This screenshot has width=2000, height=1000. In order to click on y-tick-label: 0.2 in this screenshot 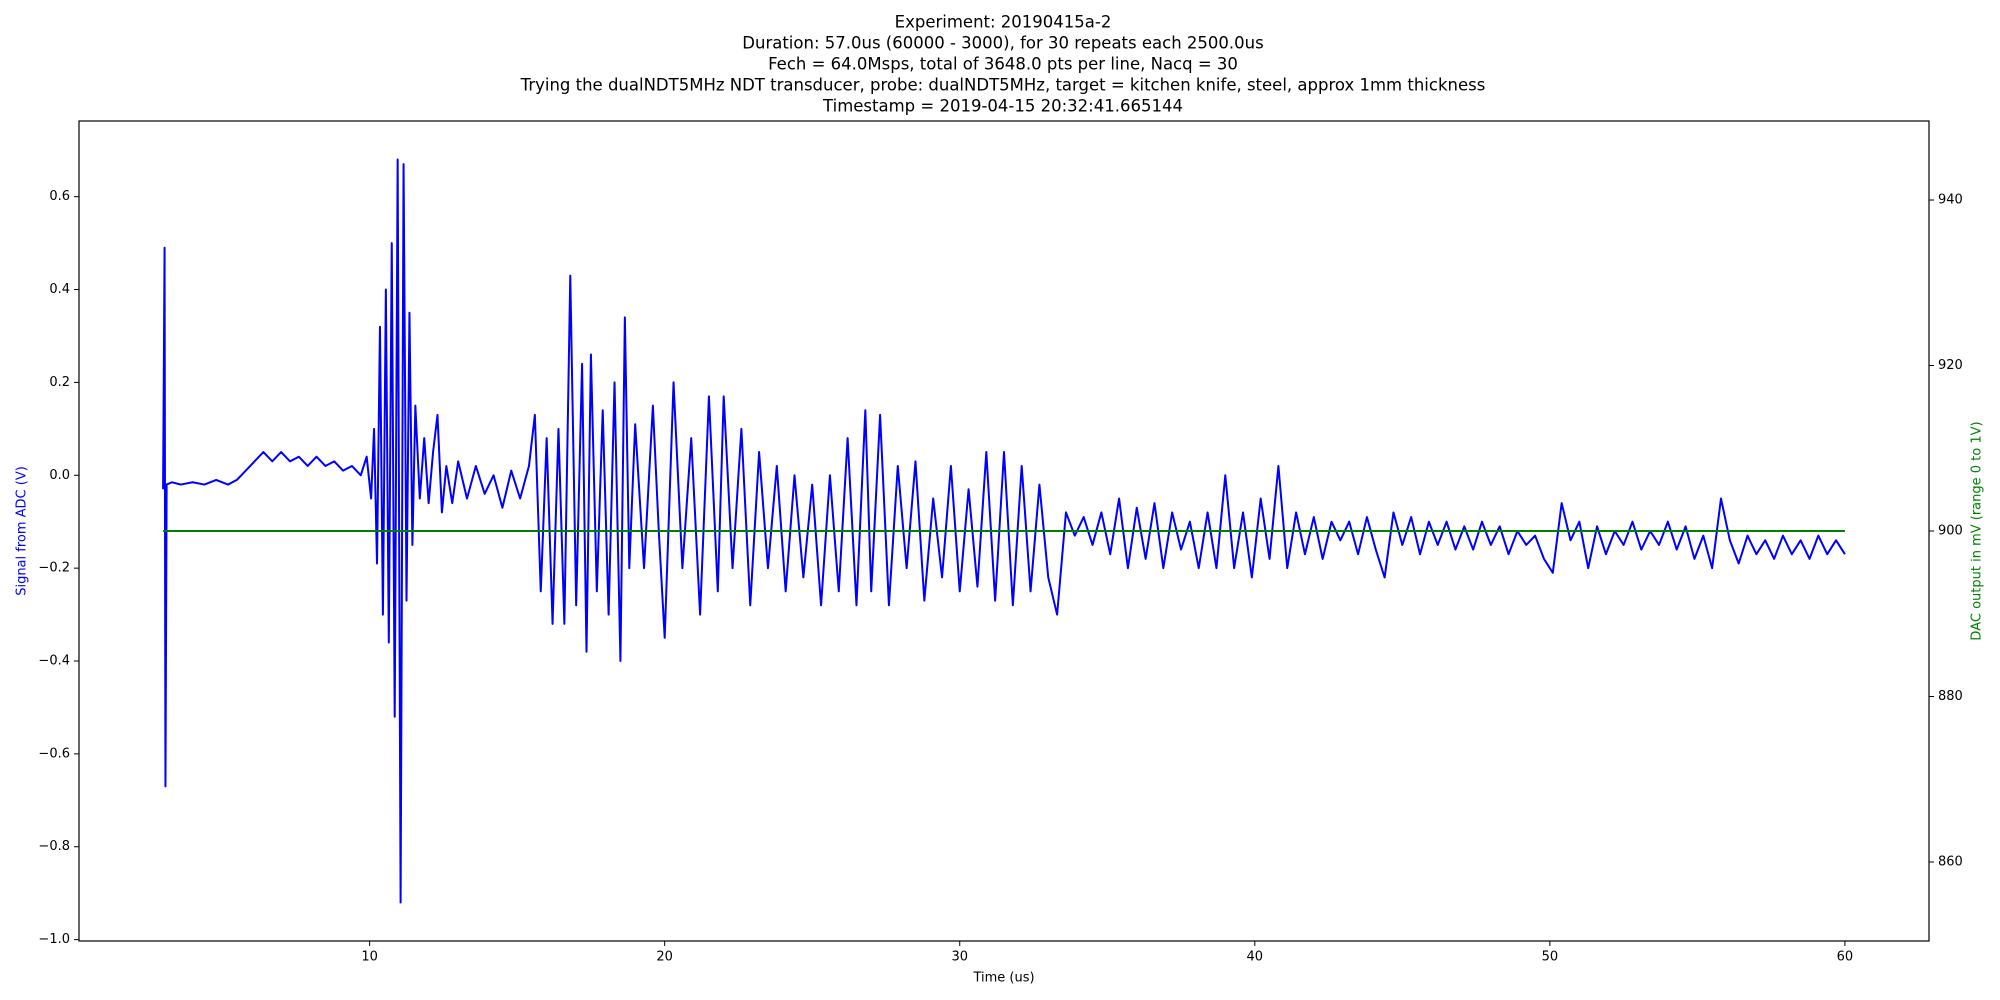, I will do `click(59, 382)`.